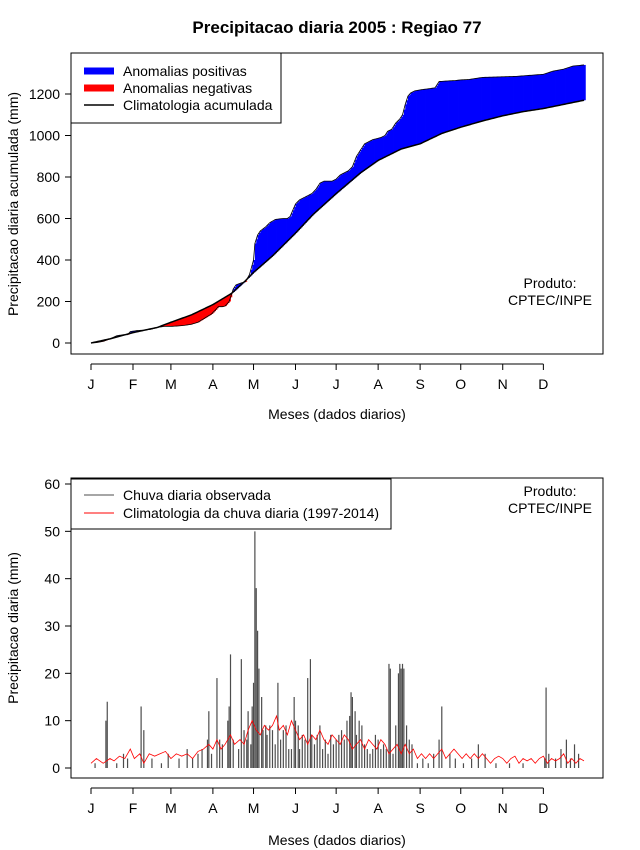 This screenshot has height=850, width=640. Describe the element at coordinates (213, 808) in the screenshot. I see `x-tick-label-bottom-3: A` at that location.